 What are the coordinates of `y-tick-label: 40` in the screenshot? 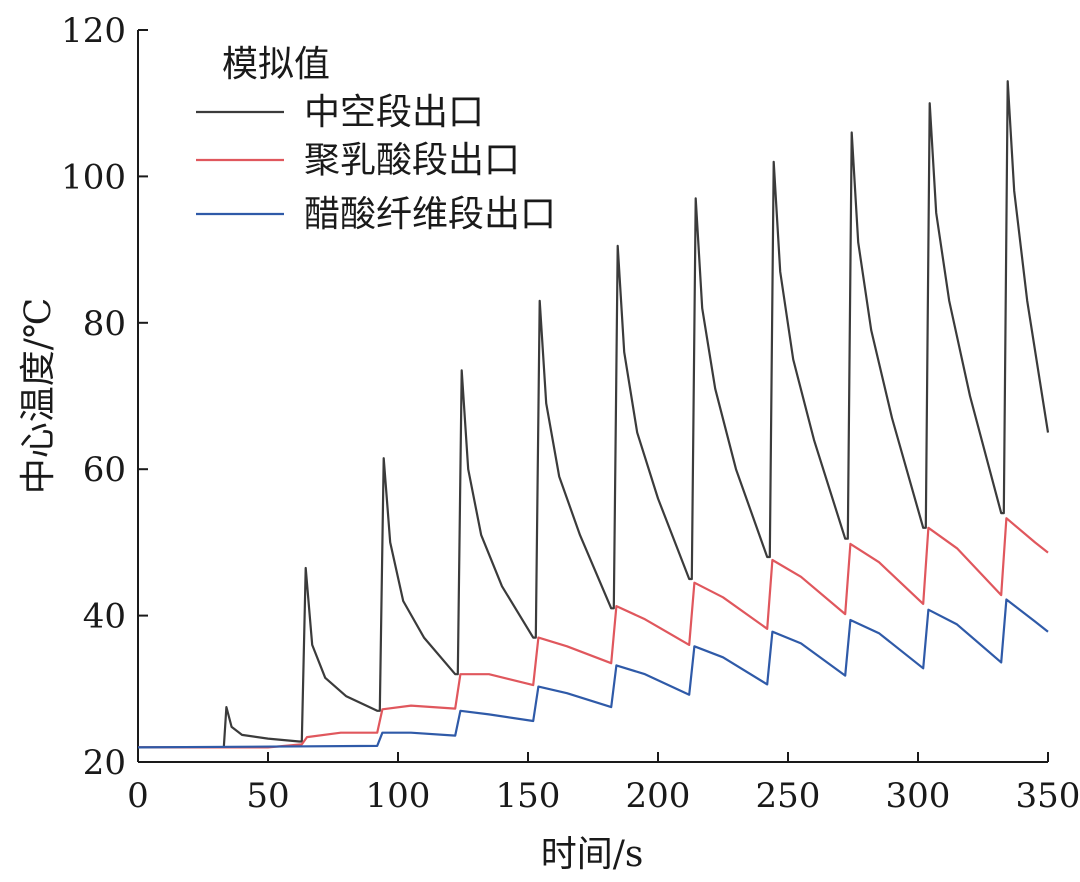 It's located at (104, 617).